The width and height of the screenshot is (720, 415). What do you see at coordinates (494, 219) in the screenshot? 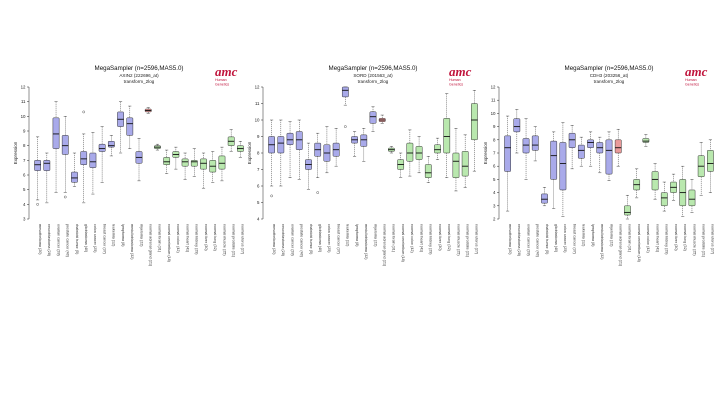
I see `y-tick-label: 2` at bounding box center [494, 219].